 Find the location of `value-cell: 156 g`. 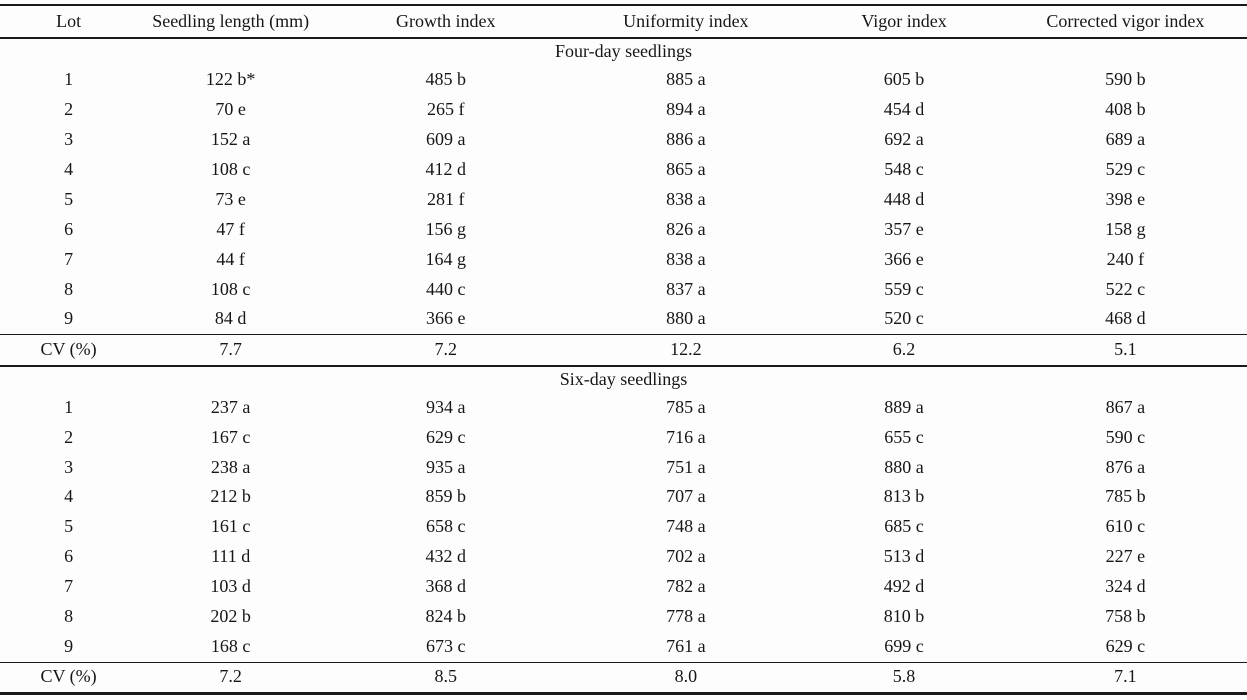

value-cell: 156 g is located at coordinates (446, 228).